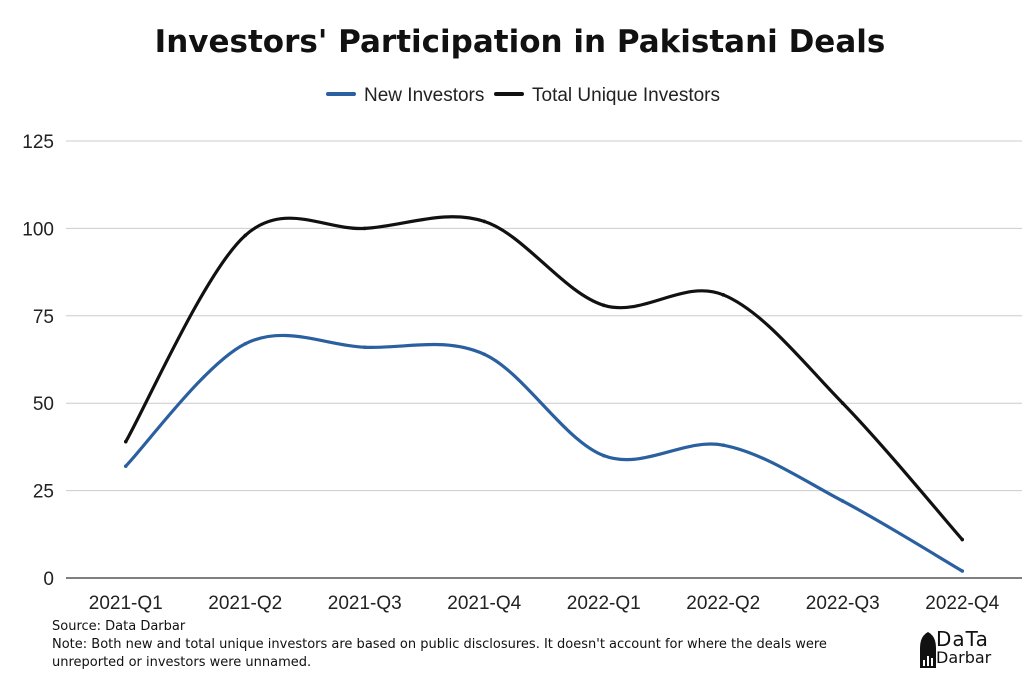 The image size is (1024, 678). What do you see at coordinates (245, 603) in the screenshot?
I see `x-tick-label: 2021-Q2` at bounding box center [245, 603].